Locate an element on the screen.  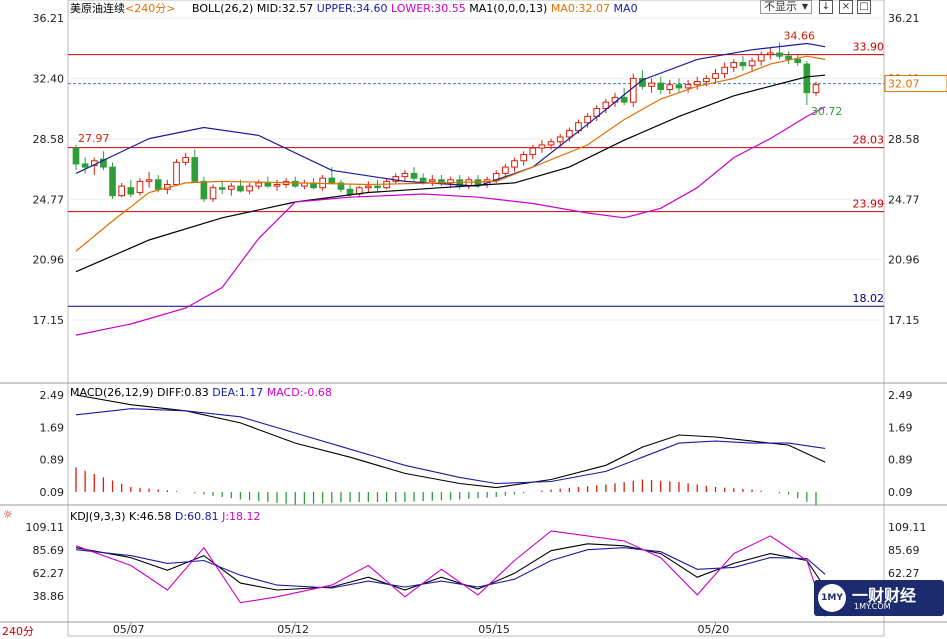
macd-tick-label-left: 2.49 is located at coordinates (52, 395).